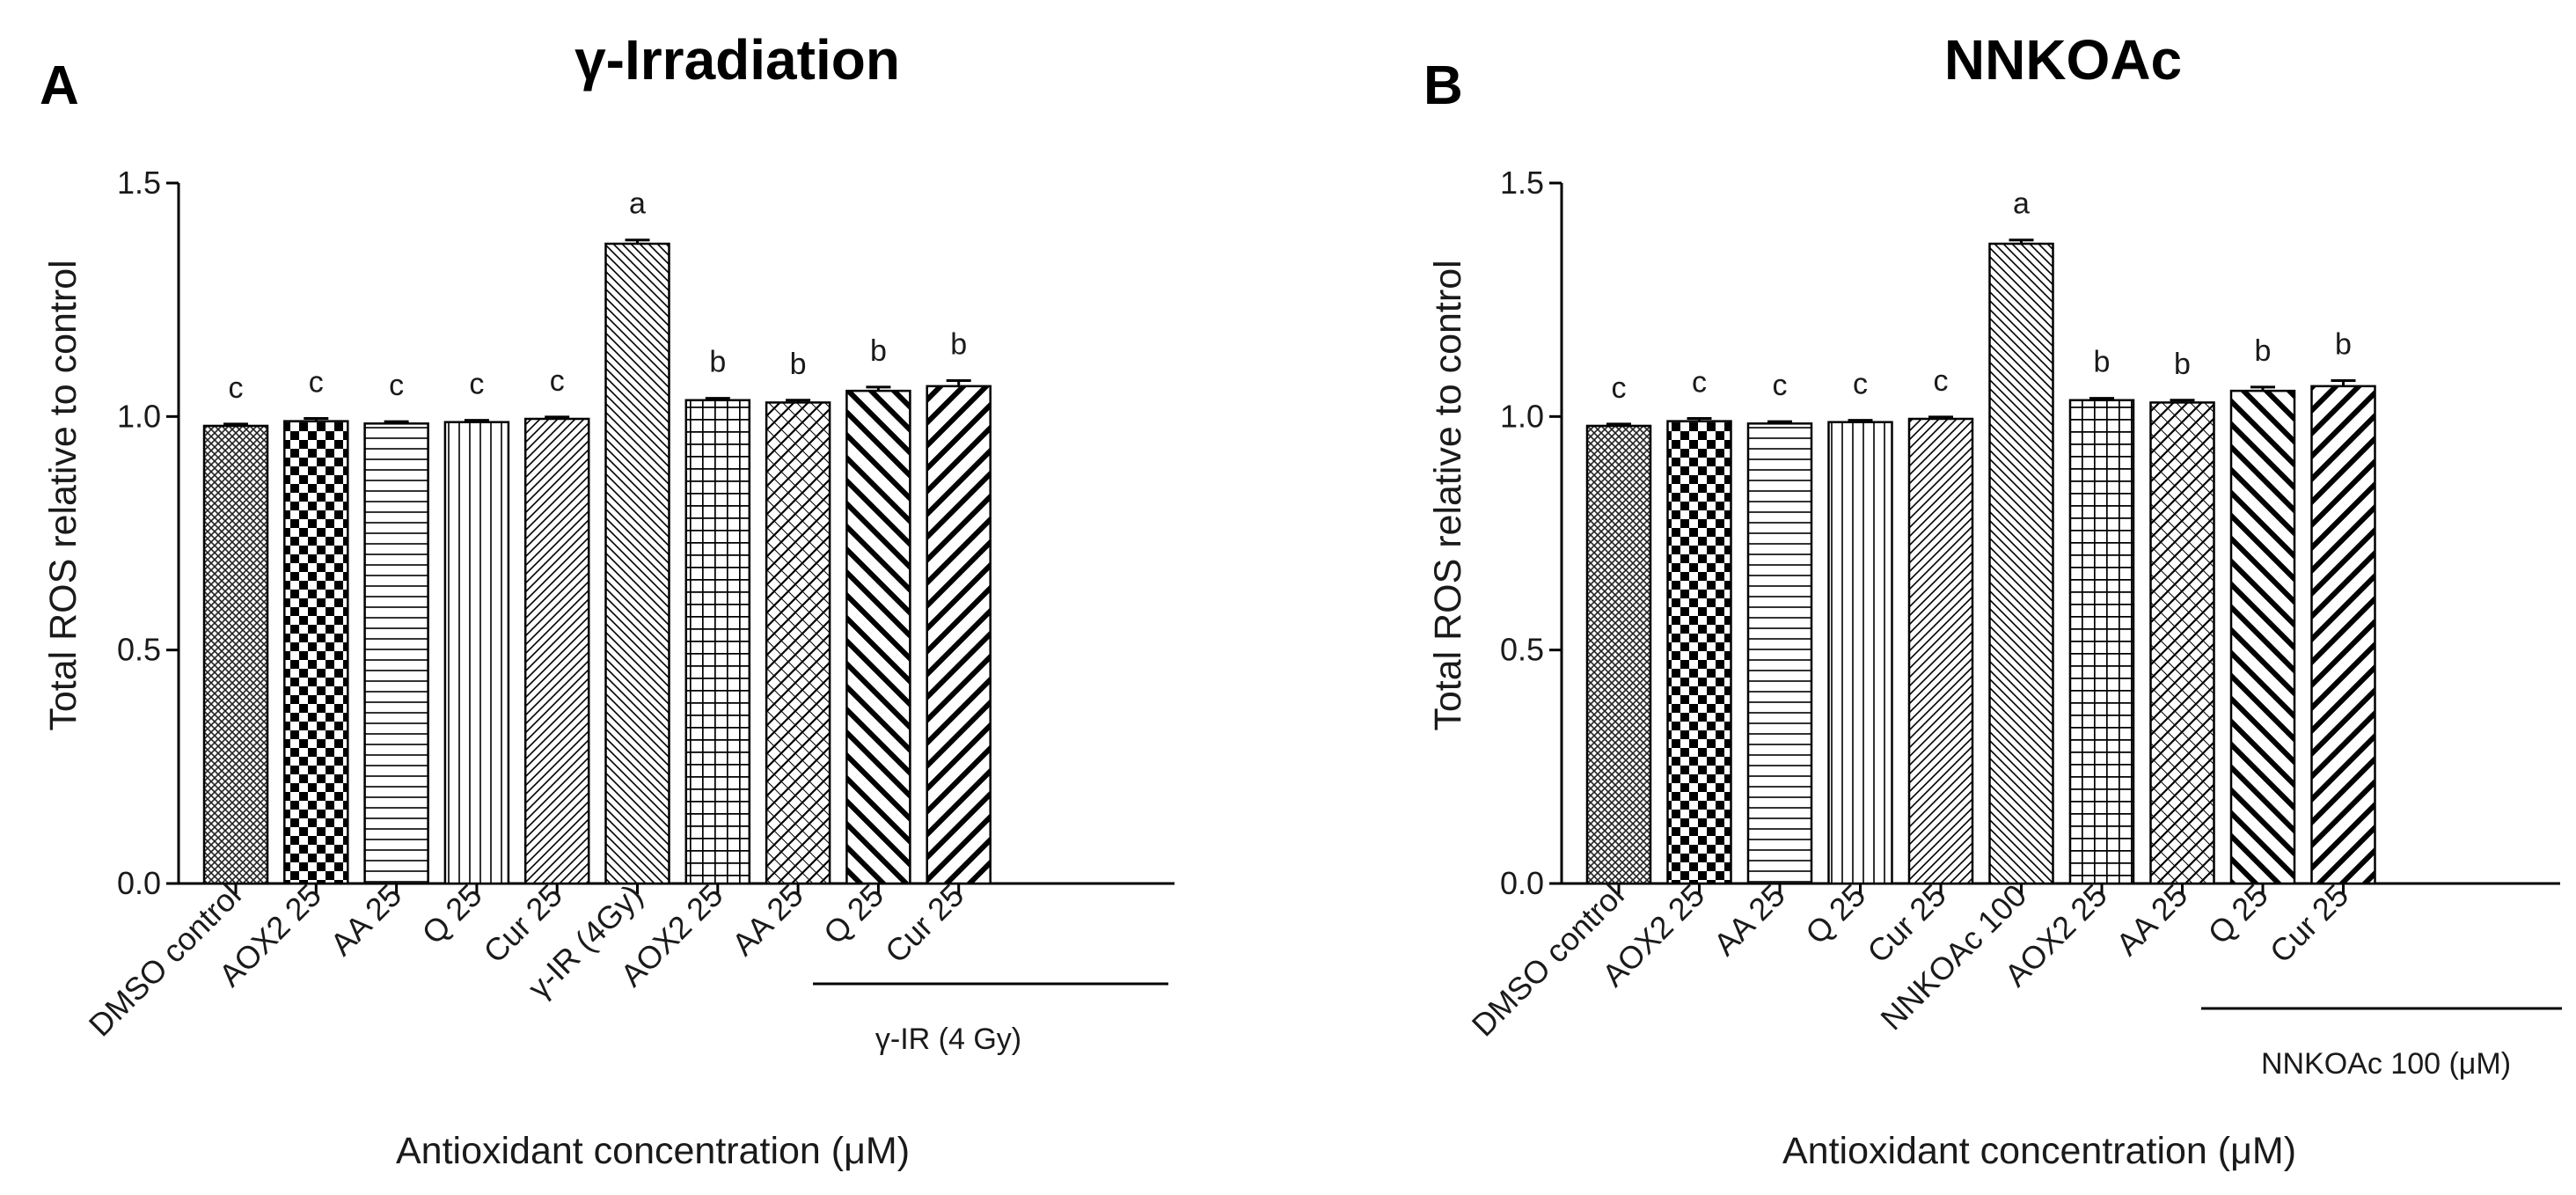 This screenshot has height=1195, width=2576. Describe the element at coordinates (60, 85) in the screenshot. I see `panel-a-letter: A` at that location.